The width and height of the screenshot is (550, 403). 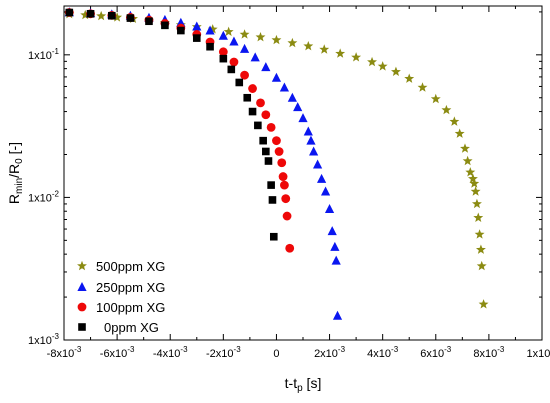 I want to click on legend-star-marker, so click(x=82, y=265).